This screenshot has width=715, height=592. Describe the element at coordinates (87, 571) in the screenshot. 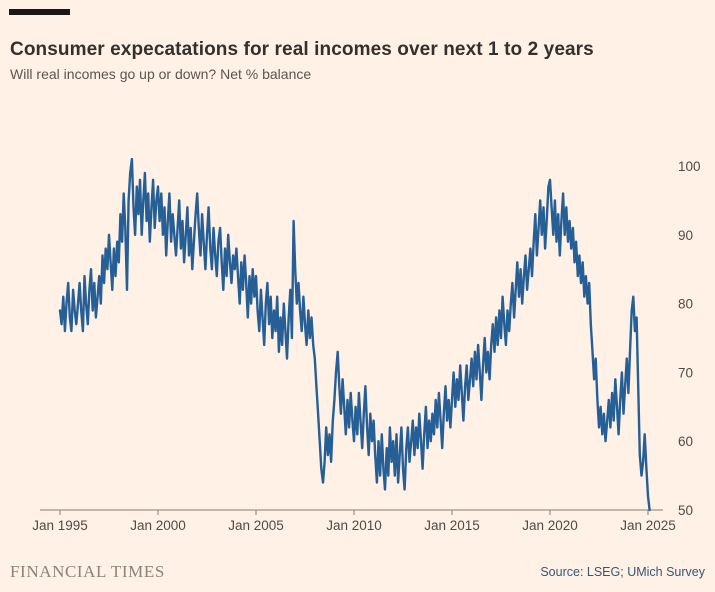

I see `ft-logo-text: FINANCIAL TIMES` at that location.